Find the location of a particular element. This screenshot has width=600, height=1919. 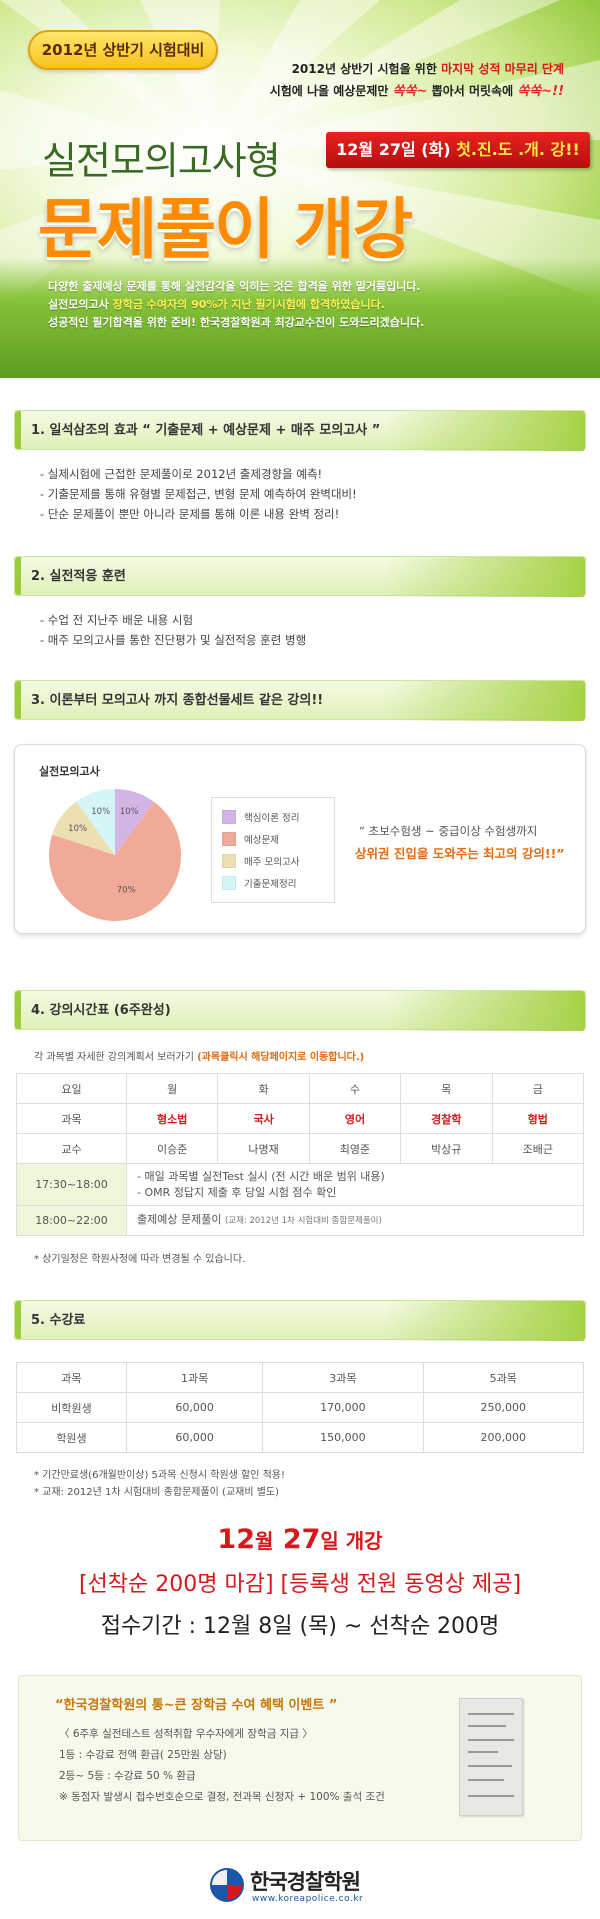

table-cell: 월 is located at coordinates (172, 1088).